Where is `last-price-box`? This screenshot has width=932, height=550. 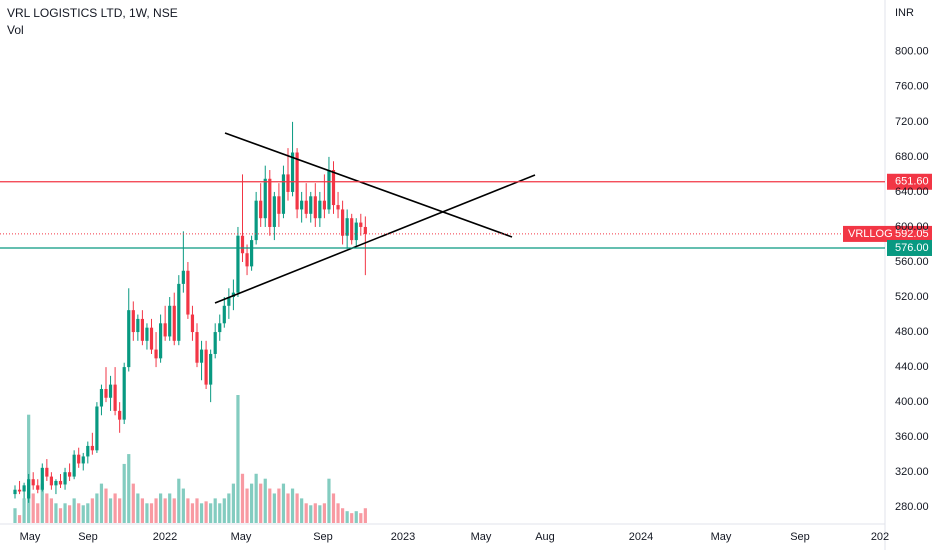 last-price-box is located at coordinates (887, 233).